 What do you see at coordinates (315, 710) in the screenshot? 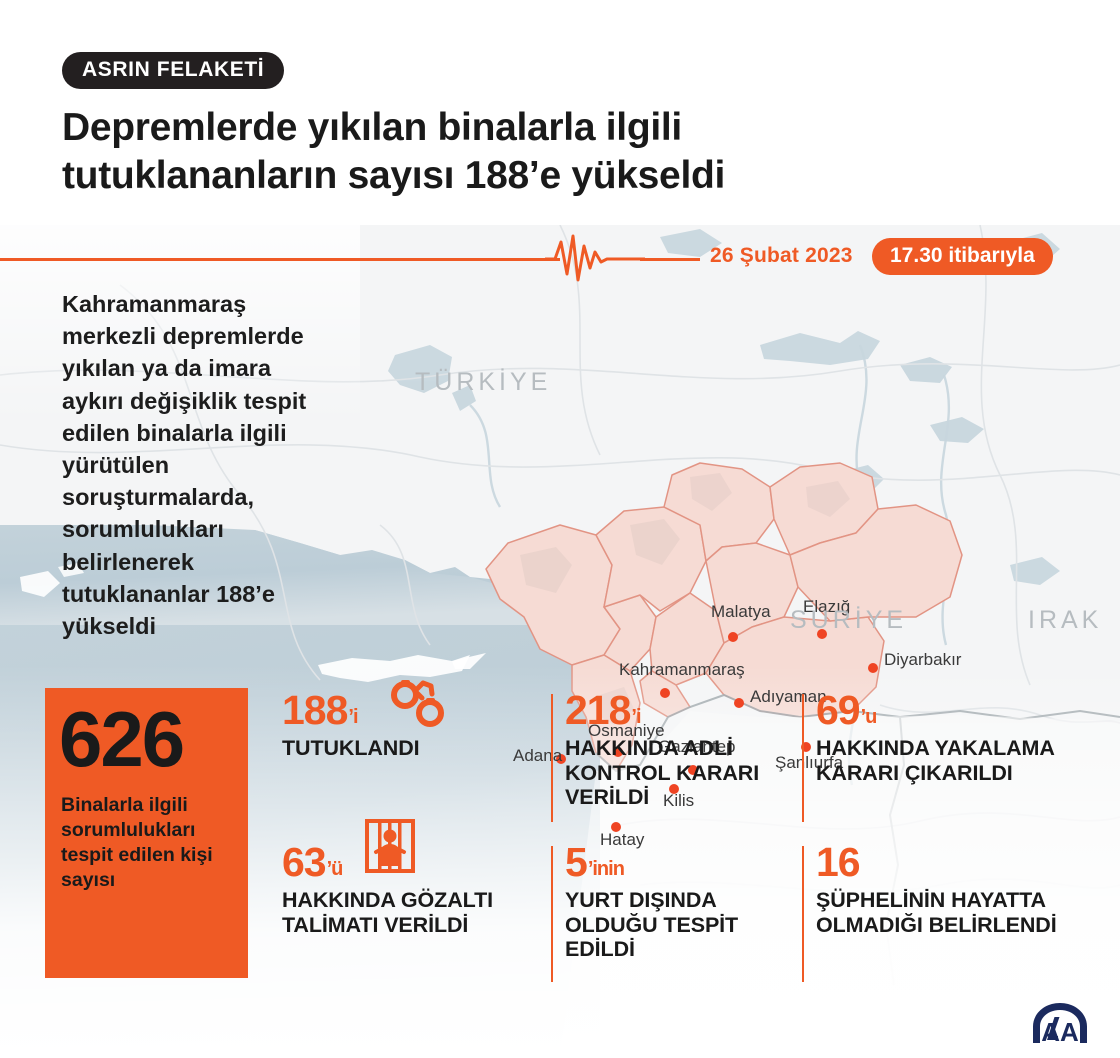
I see `stat-number: 188` at bounding box center [315, 710].